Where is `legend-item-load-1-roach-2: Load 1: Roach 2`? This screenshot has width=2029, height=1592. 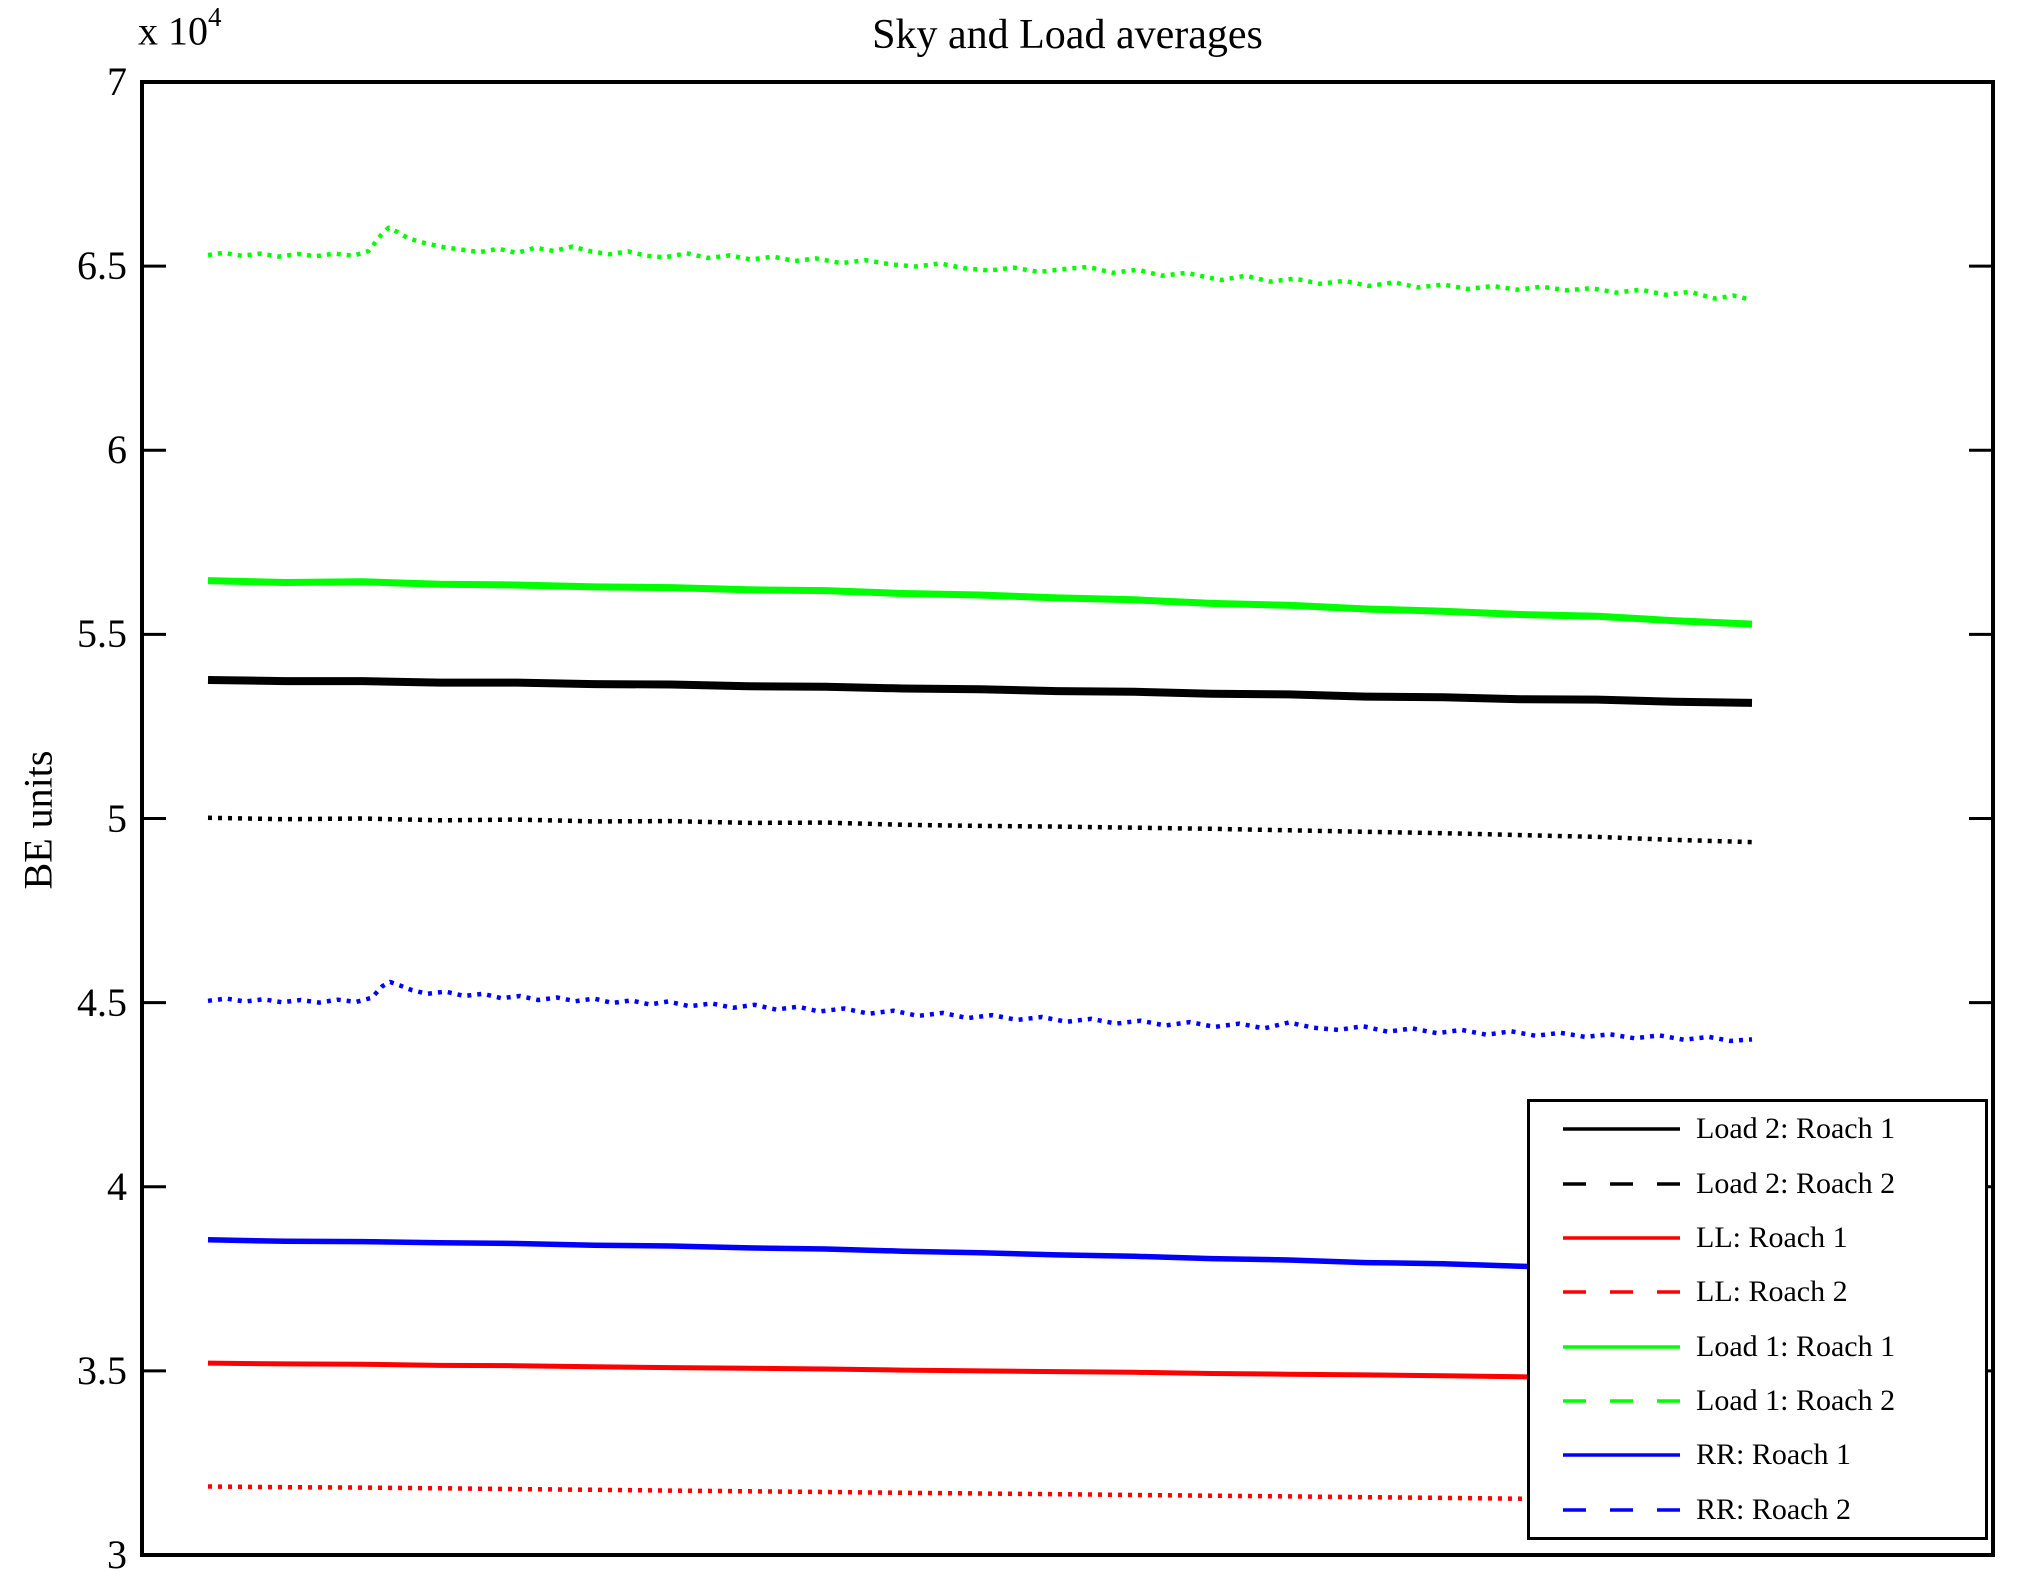
legend-item-load-1-roach-2: Load 1: Roach 2 is located at coordinates (1757, 1401).